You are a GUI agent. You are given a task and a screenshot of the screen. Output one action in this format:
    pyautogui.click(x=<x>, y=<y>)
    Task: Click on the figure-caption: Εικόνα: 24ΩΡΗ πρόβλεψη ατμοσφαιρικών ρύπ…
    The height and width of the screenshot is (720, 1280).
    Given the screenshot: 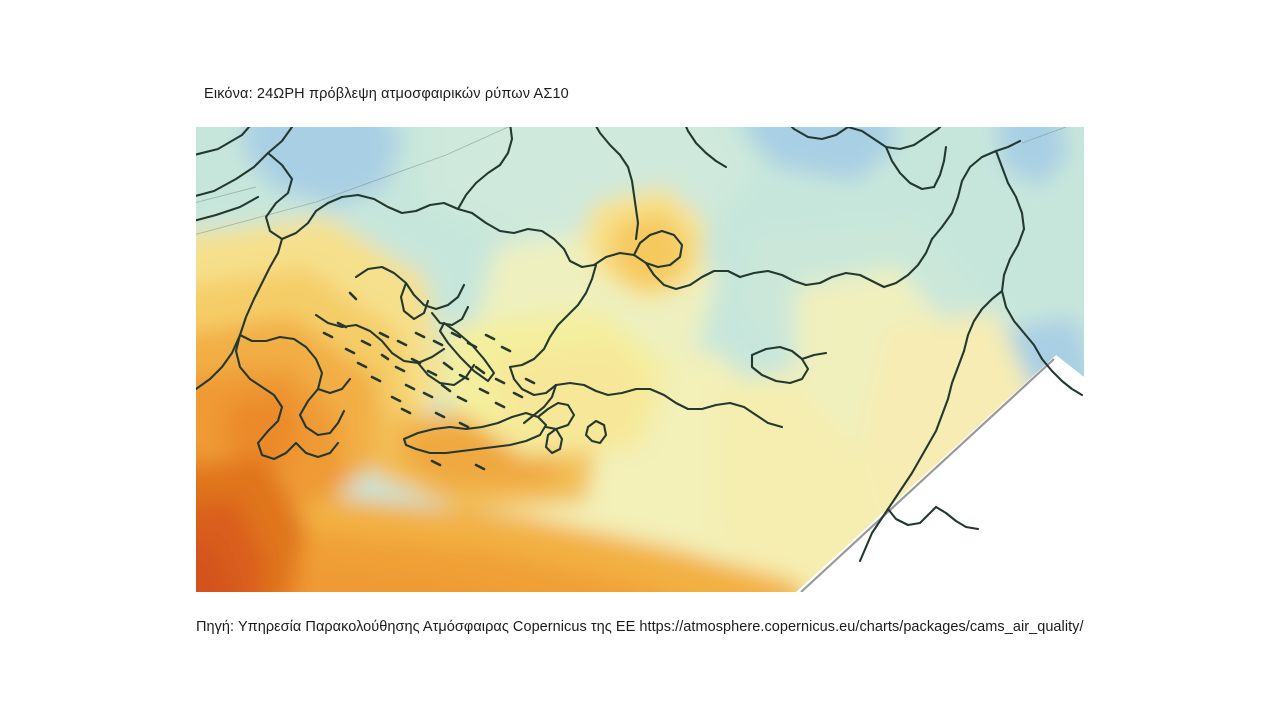 What is the action you would take?
    pyautogui.click(x=386, y=94)
    